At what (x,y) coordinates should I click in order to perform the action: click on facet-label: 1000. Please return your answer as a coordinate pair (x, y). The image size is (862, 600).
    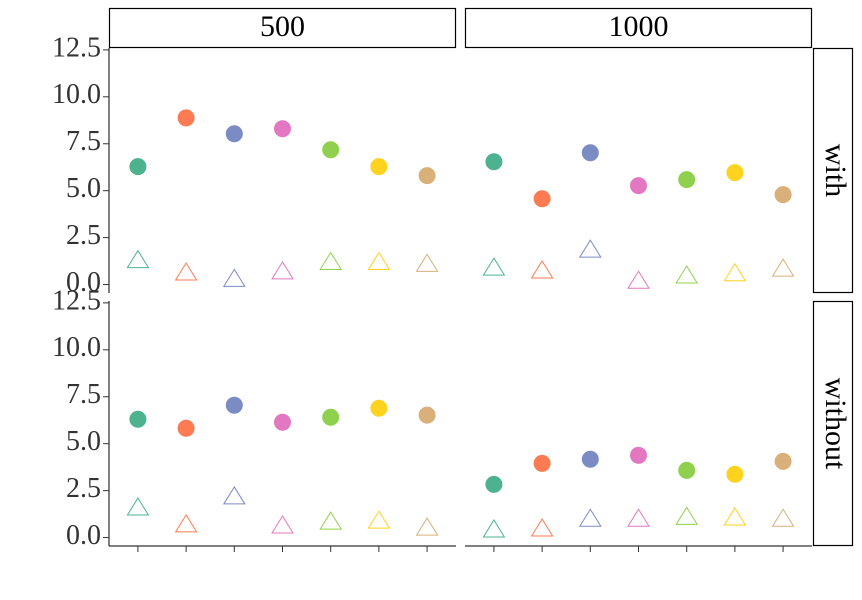
    Looking at the image, I should click on (639, 26).